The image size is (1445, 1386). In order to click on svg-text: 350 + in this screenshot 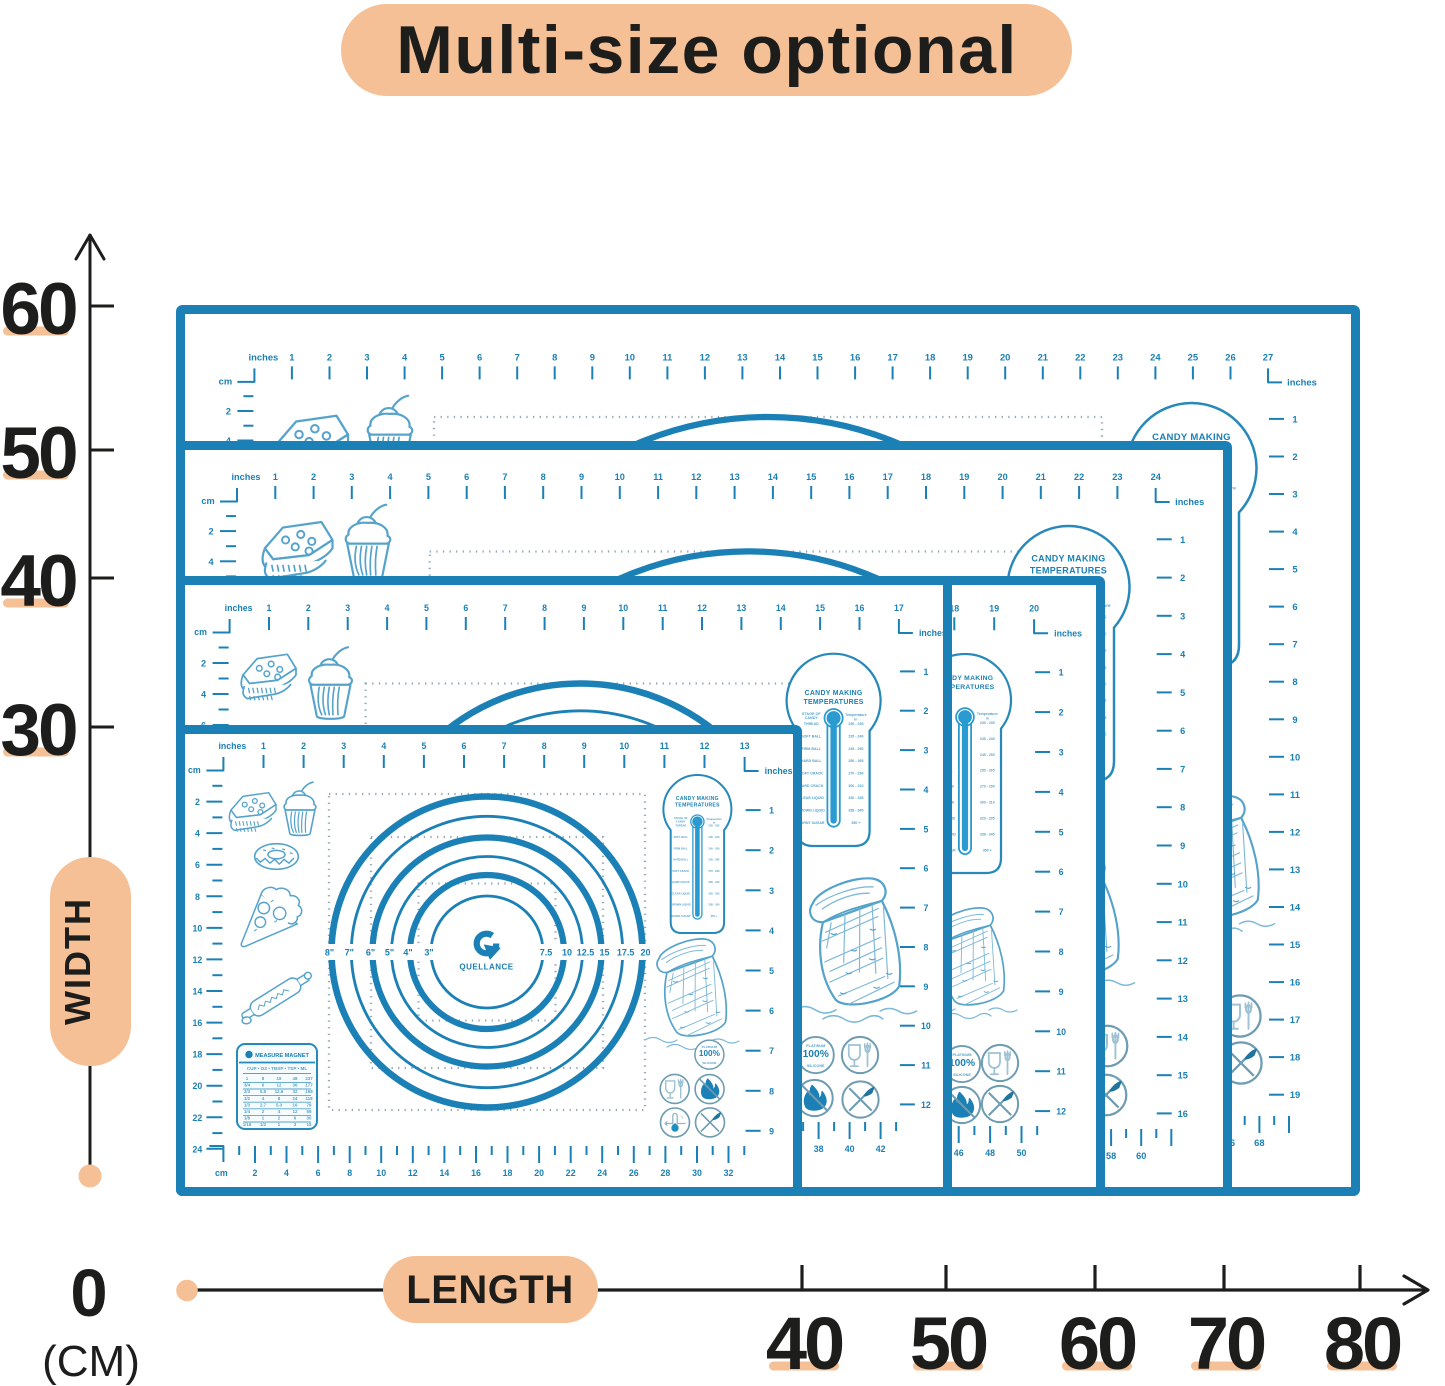, I will do `click(987, 850)`.